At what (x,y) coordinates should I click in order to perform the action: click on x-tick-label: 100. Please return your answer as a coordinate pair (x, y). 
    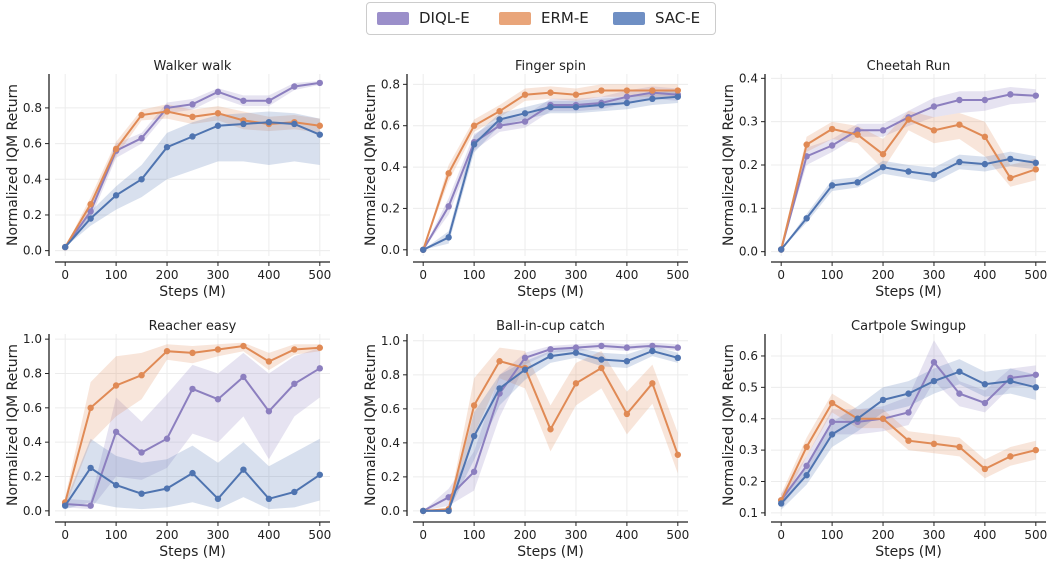
    Looking at the image, I should click on (832, 535).